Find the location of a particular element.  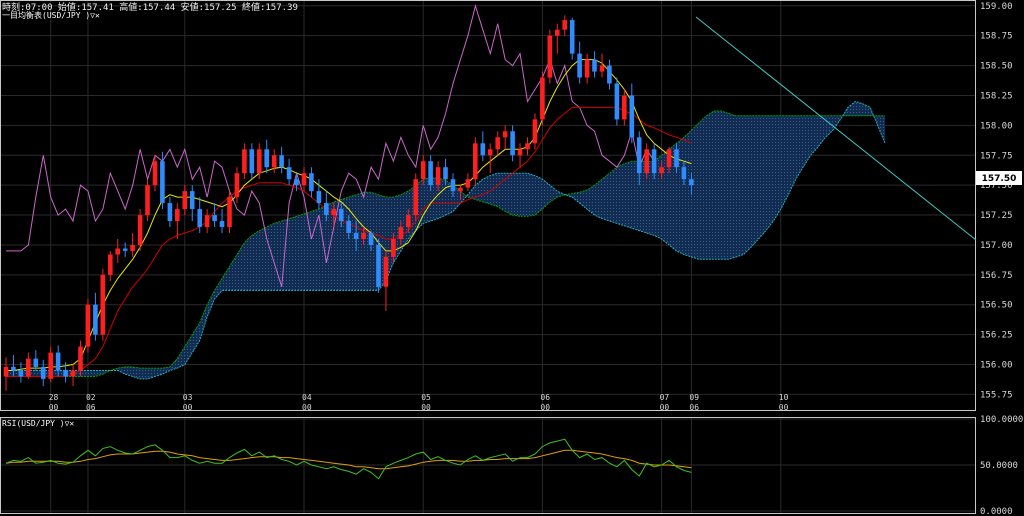

x-tick-label: 02 is located at coordinates (91, 397).